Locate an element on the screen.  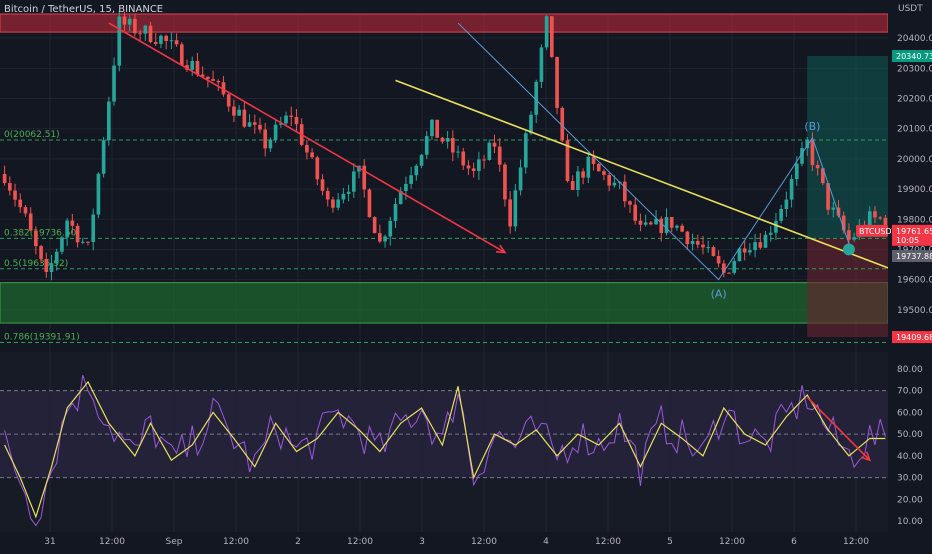
fib-level-label: 0(20062.51) is located at coordinates (32, 135).